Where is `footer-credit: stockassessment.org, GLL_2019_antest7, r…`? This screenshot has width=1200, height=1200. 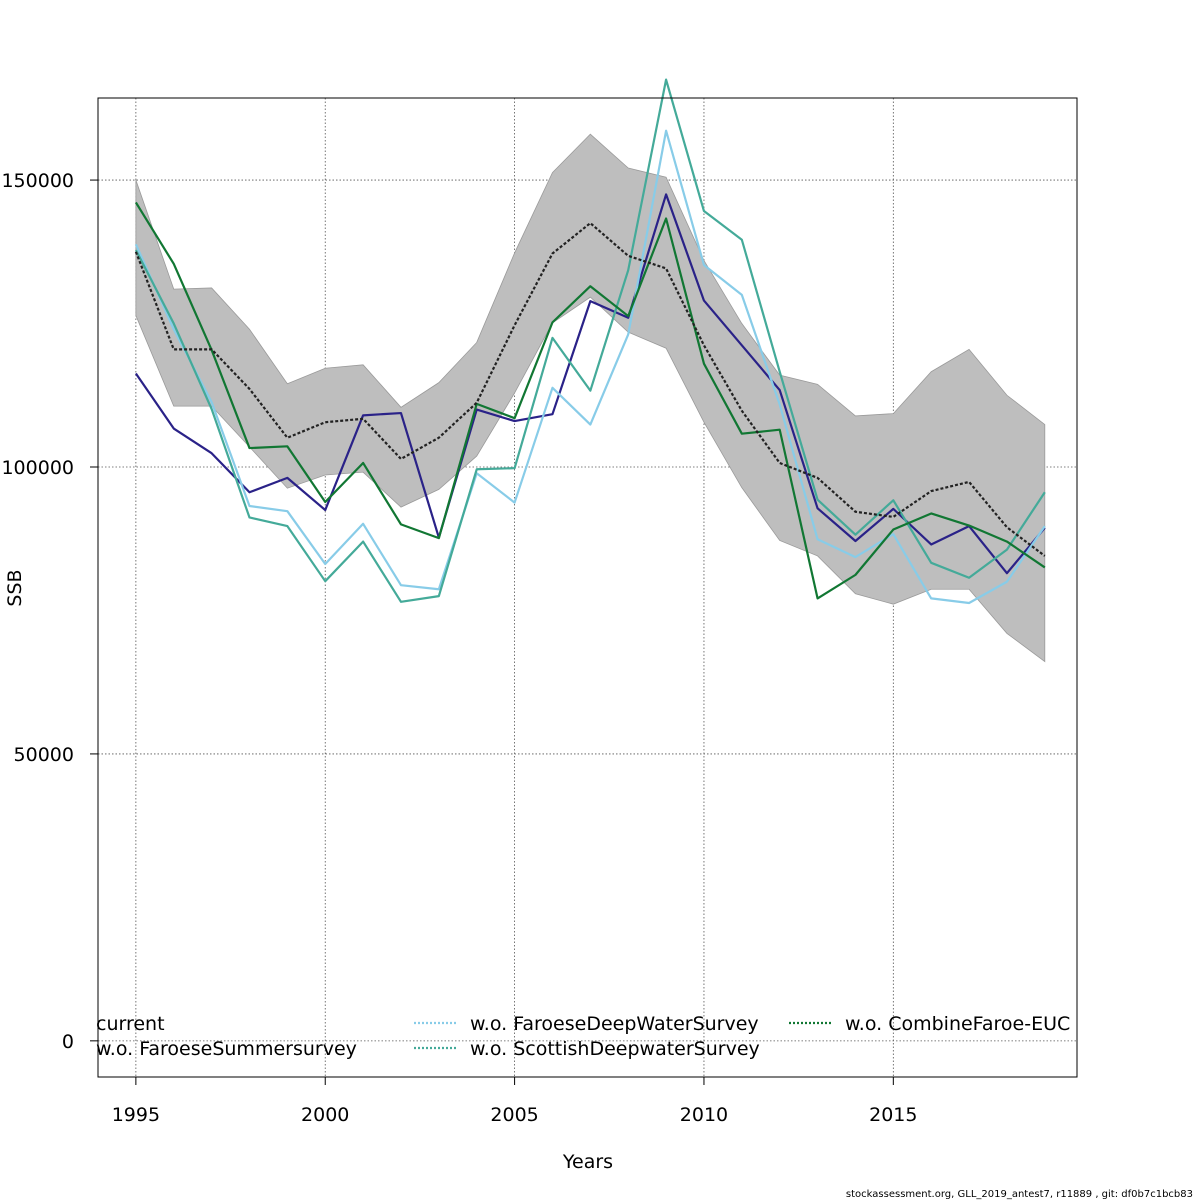
footer-credit: stockassessment.org, GLL_2019_antest7, r… is located at coordinates (1019, 1194).